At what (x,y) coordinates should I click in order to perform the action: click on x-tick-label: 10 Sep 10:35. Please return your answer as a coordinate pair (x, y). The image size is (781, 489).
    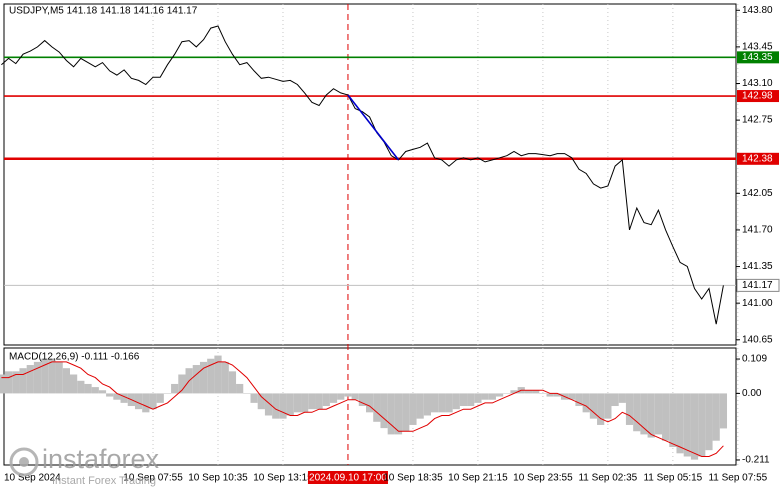
    Looking at the image, I should click on (218, 478).